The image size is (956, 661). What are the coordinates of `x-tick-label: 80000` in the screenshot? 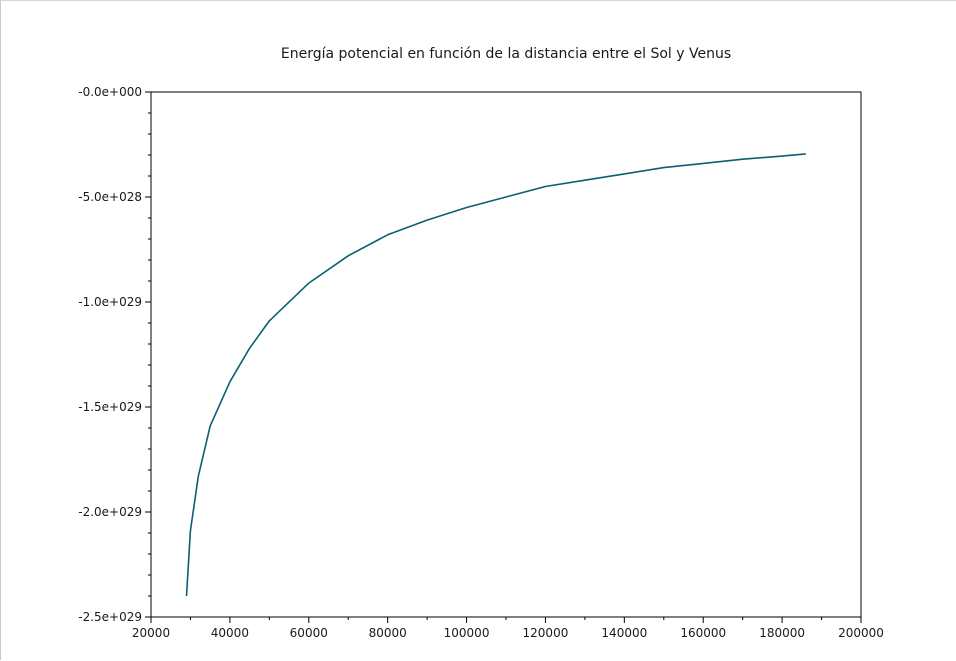 It's located at (388, 633).